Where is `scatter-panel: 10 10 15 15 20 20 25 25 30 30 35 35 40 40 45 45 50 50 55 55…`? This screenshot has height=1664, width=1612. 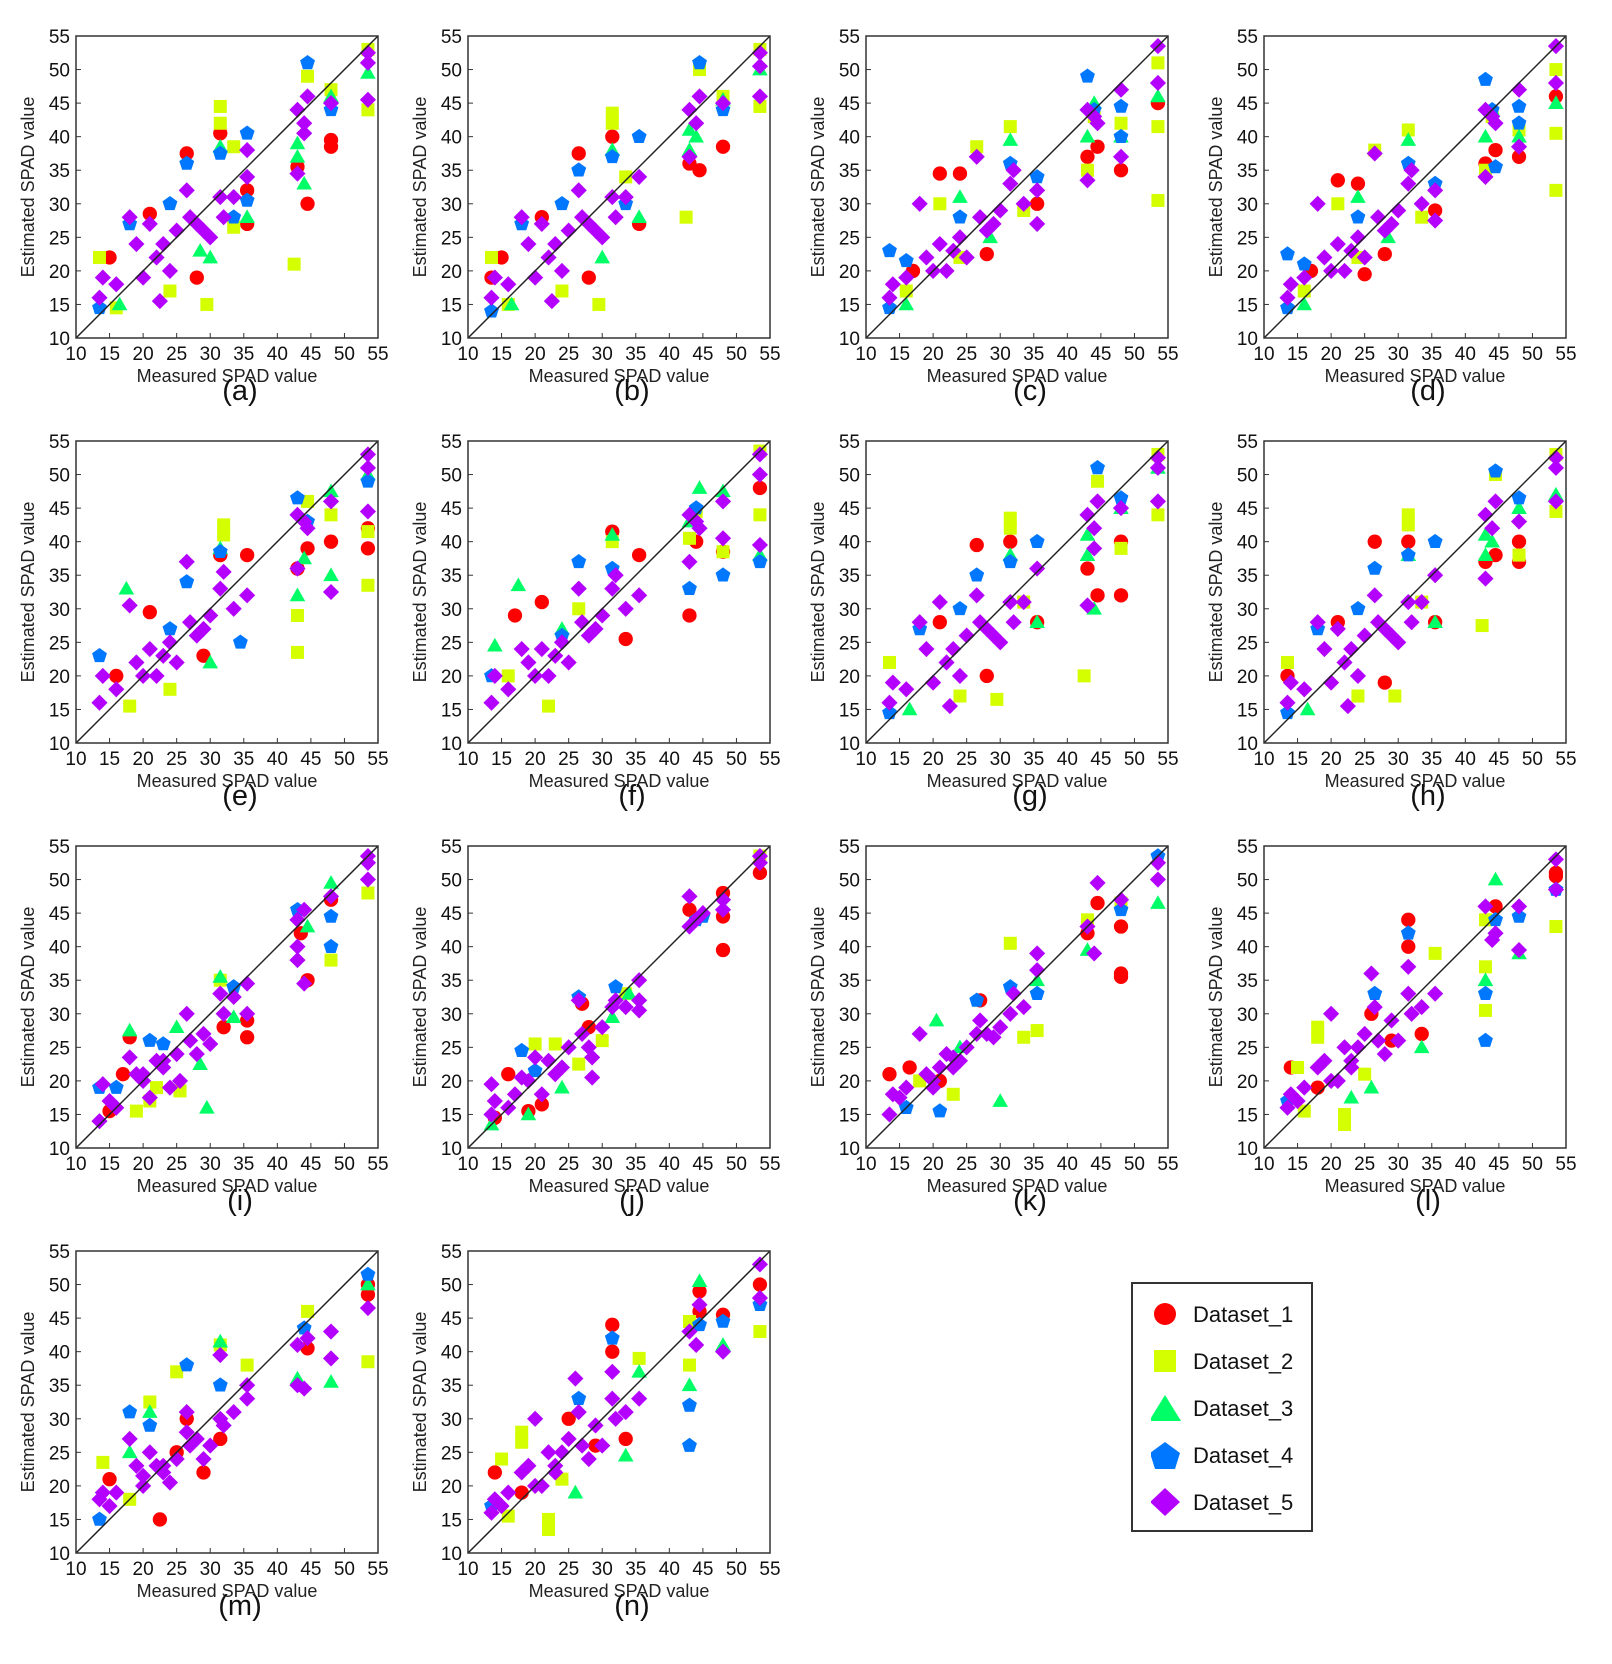
scatter-panel: 10 10 15 15 20 20 25 25 30 30 35 35 40 40 45 45 50 50 55 55… is located at coordinates (1388, 225).